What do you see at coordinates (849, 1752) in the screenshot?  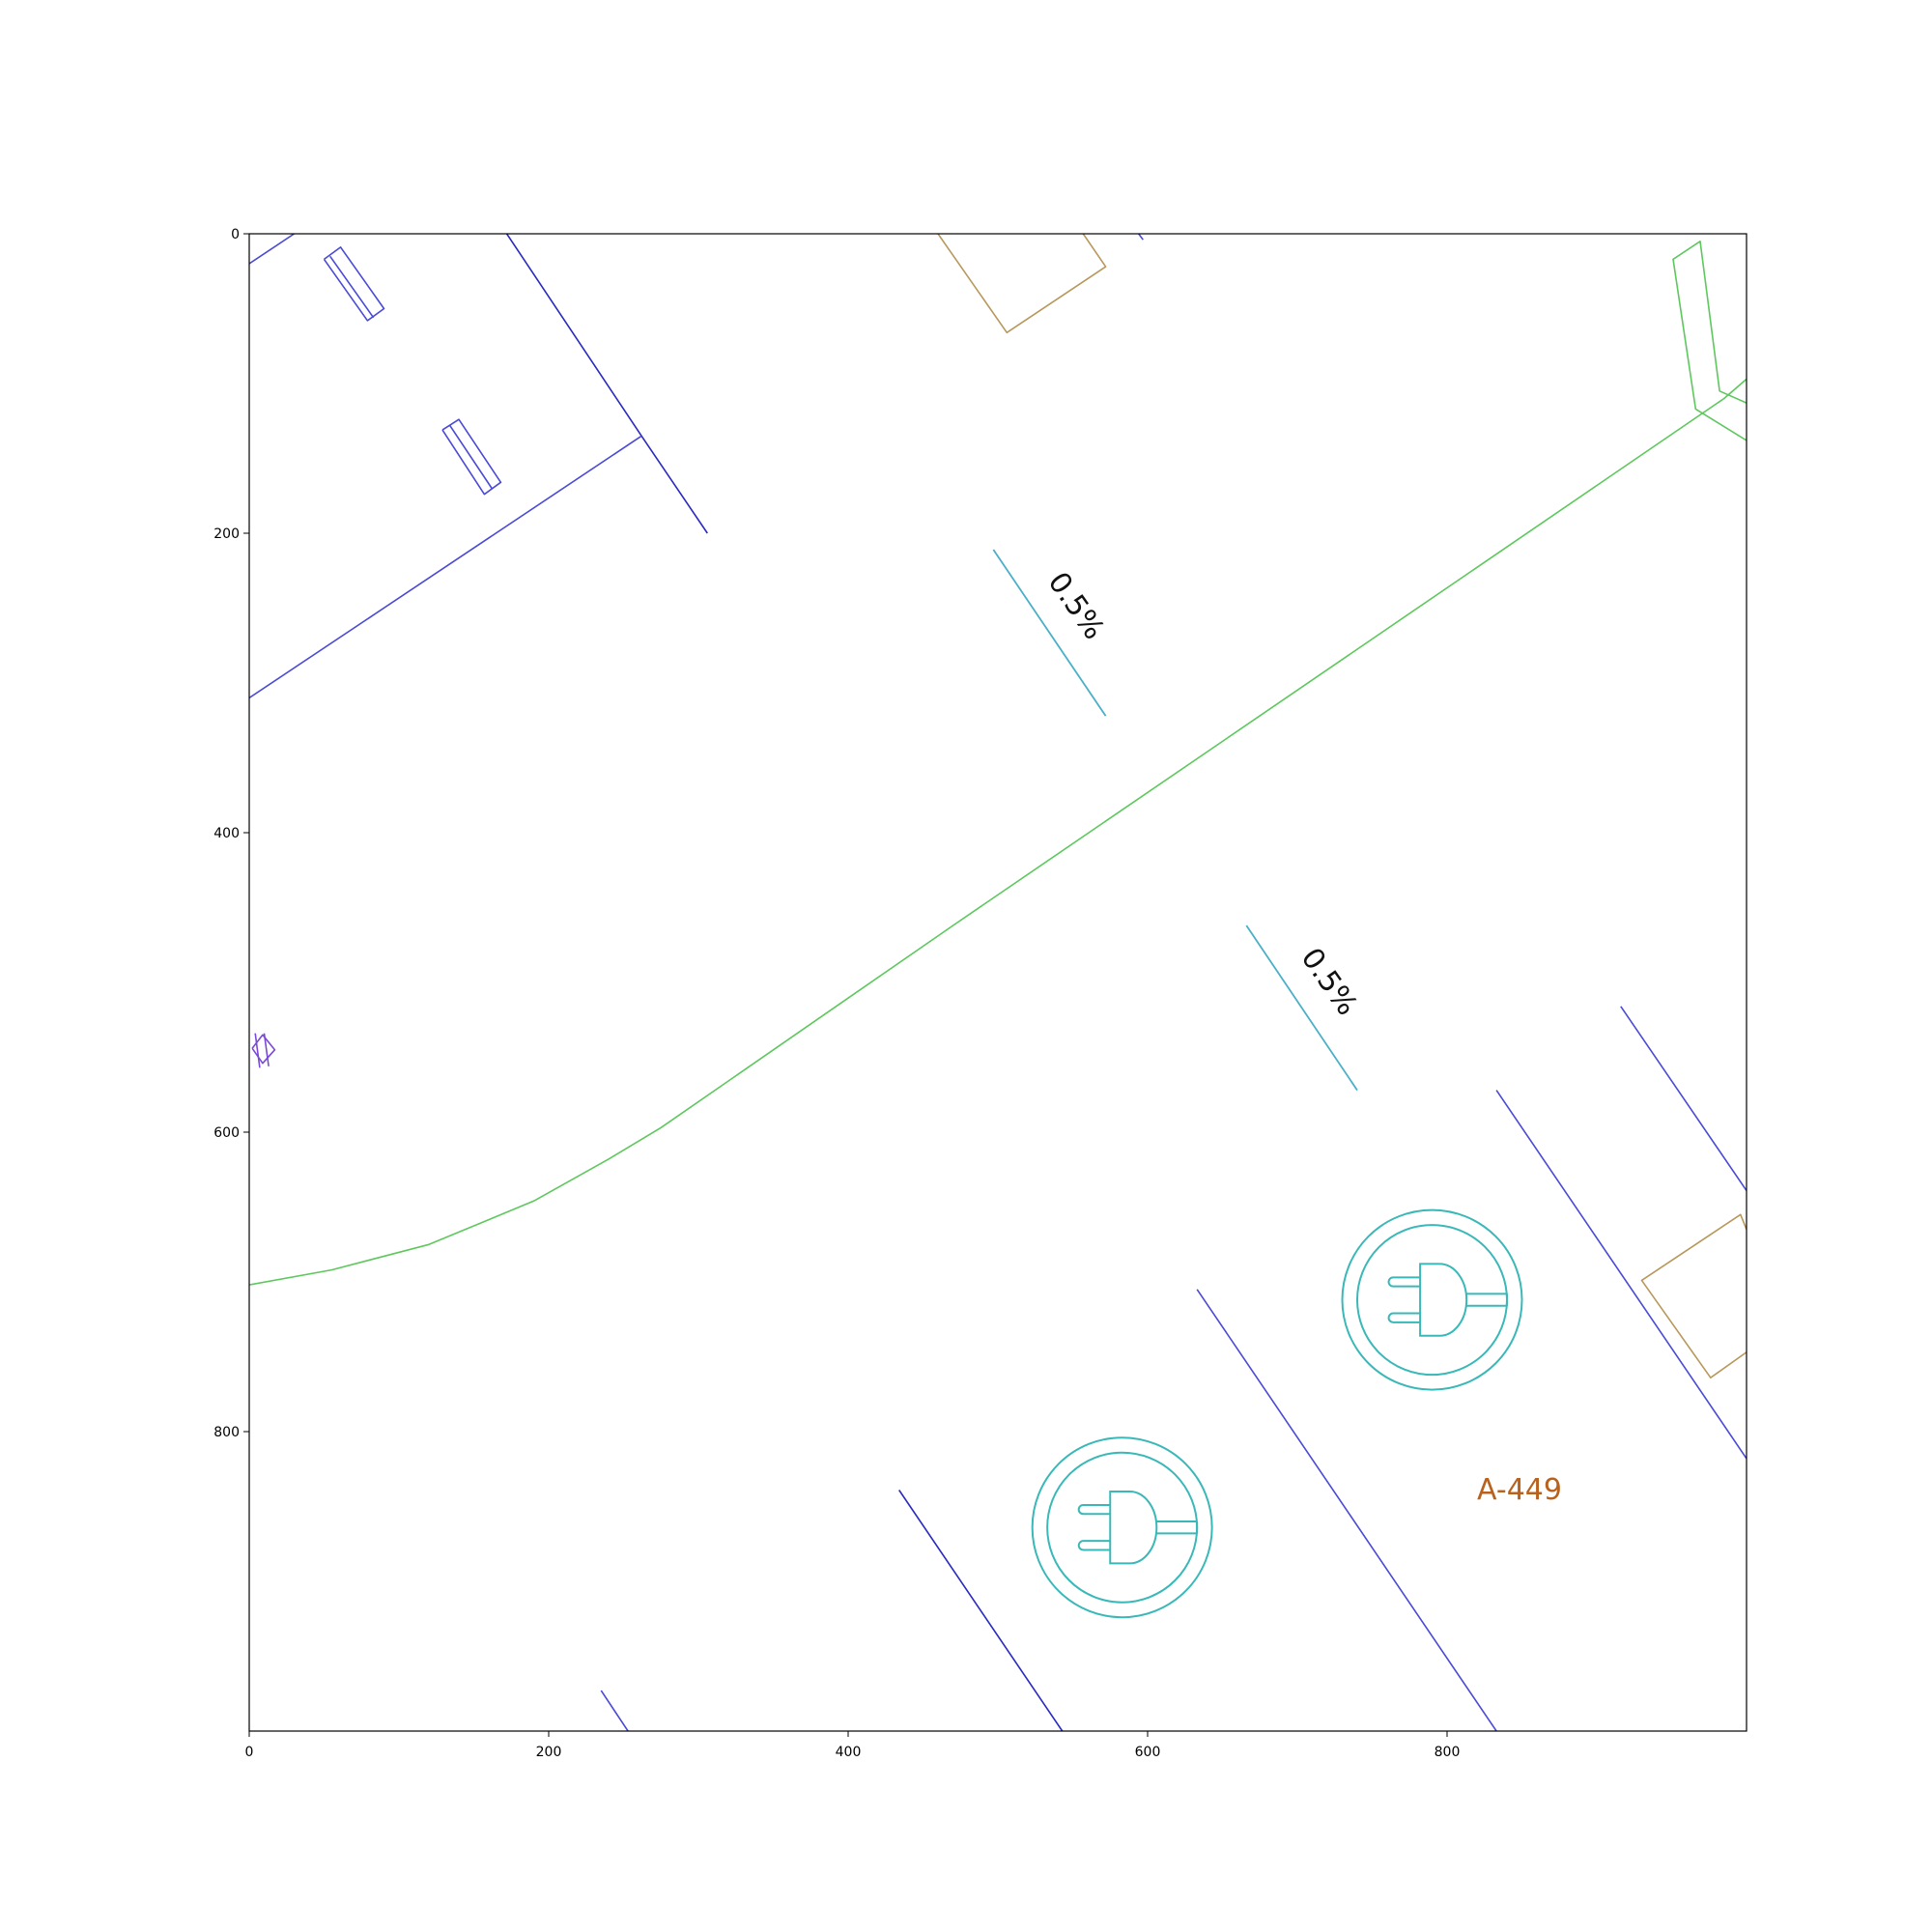 I see `x-tick-label: 400` at bounding box center [849, 1752].